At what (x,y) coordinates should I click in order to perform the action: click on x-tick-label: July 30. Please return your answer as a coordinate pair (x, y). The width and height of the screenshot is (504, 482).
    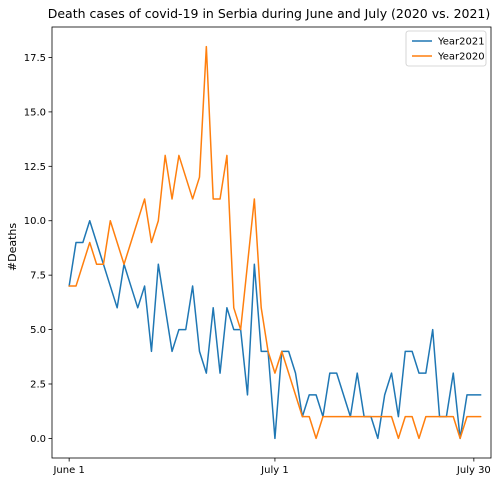
    Looking at the image, I should click on (473, 470).